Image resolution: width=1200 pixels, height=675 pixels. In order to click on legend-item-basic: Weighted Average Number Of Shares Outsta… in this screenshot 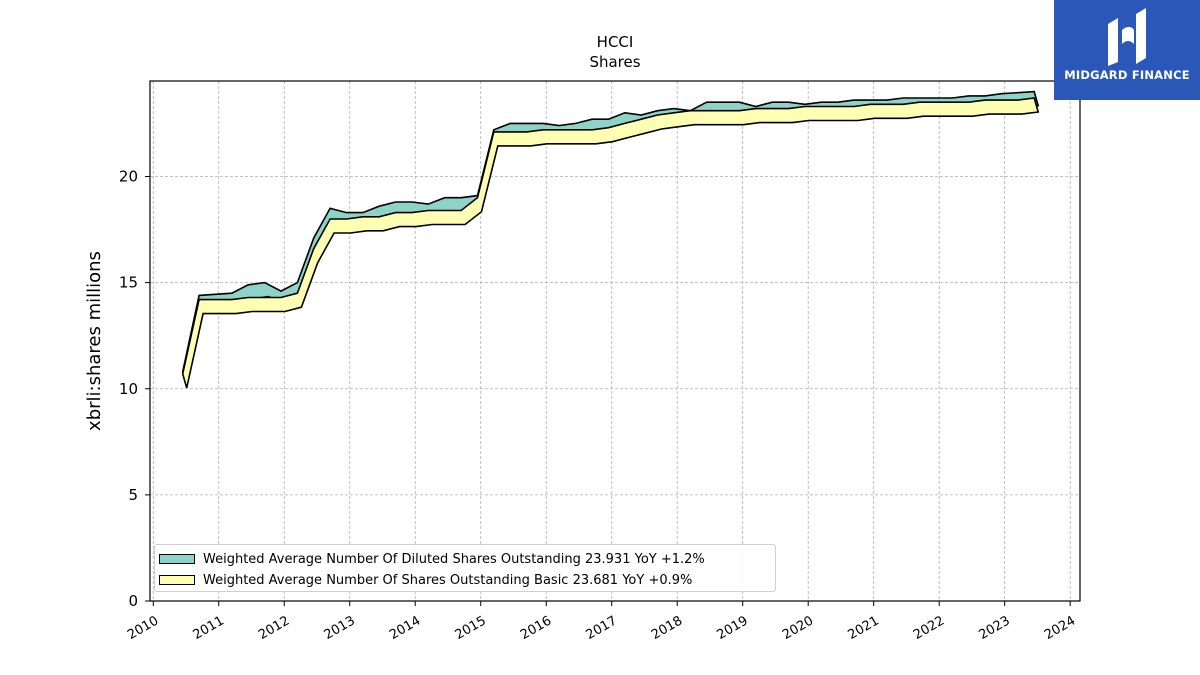, I will do `click(425, 580)`.